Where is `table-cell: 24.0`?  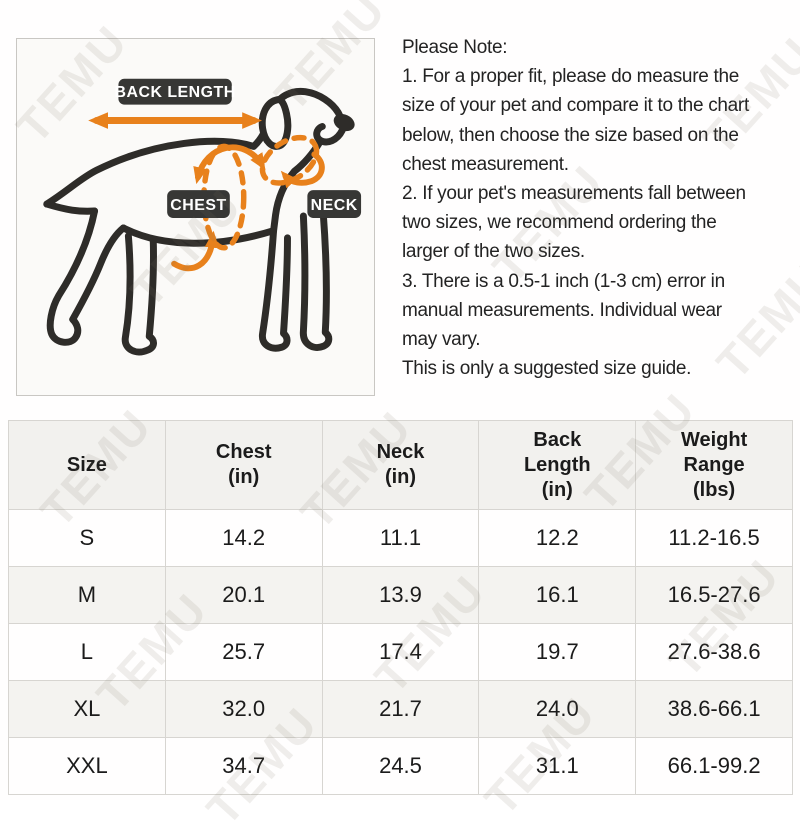
table-cell: 24.0 is located at coordinates (557, 709).